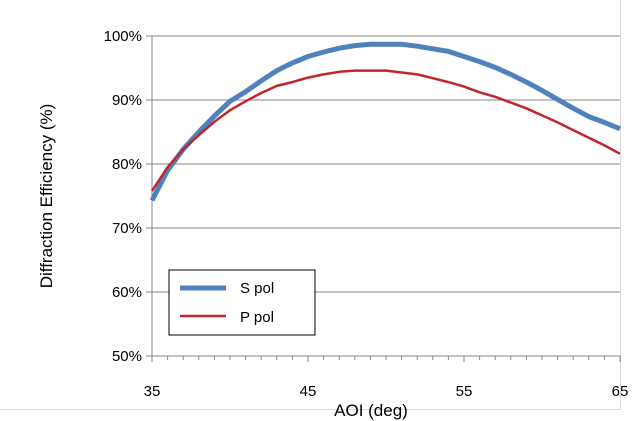 Image resolution: width=641 pixels, height=421 pixels. What do you see at coordinates (257, 288) in the screenshot?
I see `legend-label-s-pol: S pol` at bounding box center [257, 288].